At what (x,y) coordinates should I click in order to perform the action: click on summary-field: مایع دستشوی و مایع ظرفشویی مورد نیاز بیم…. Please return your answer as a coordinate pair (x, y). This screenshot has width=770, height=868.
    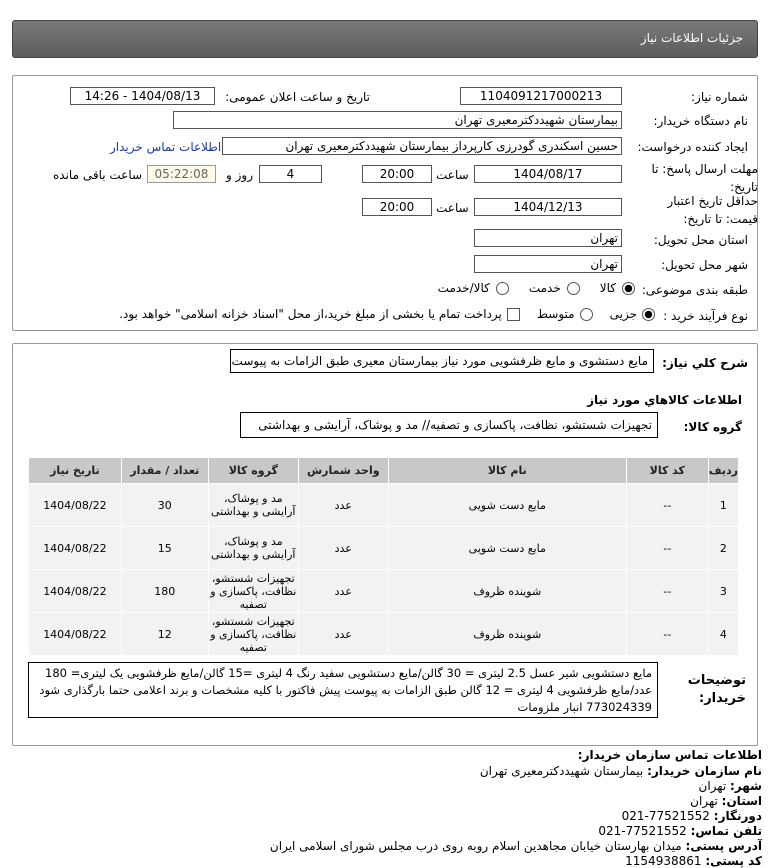
    Looking at the image, I should click on (442, 361).